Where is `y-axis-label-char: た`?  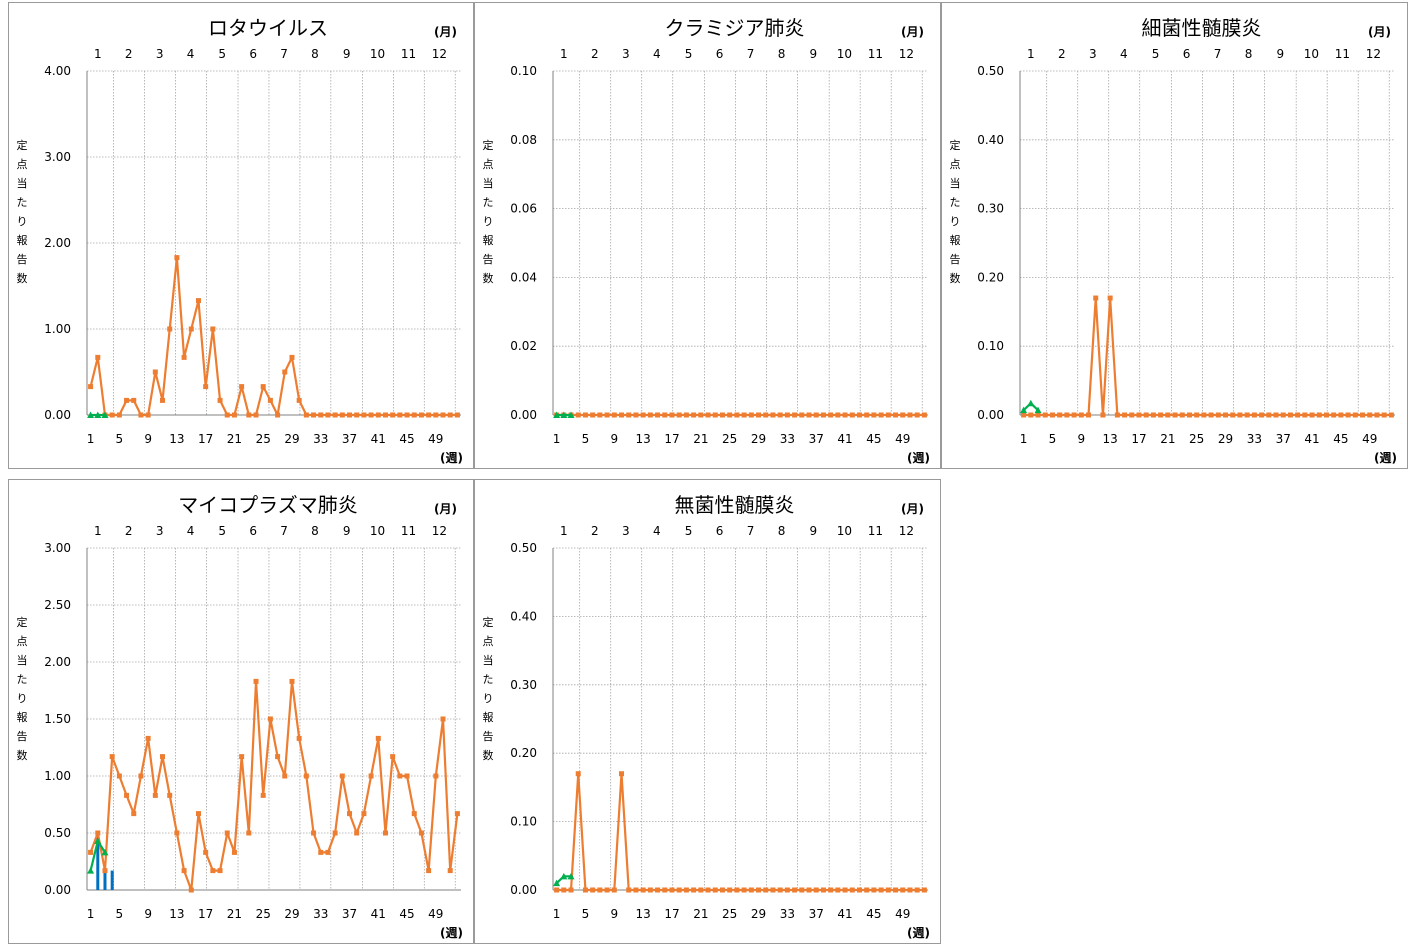
y-axis-label-char: た is located at coordinates (488, 679).